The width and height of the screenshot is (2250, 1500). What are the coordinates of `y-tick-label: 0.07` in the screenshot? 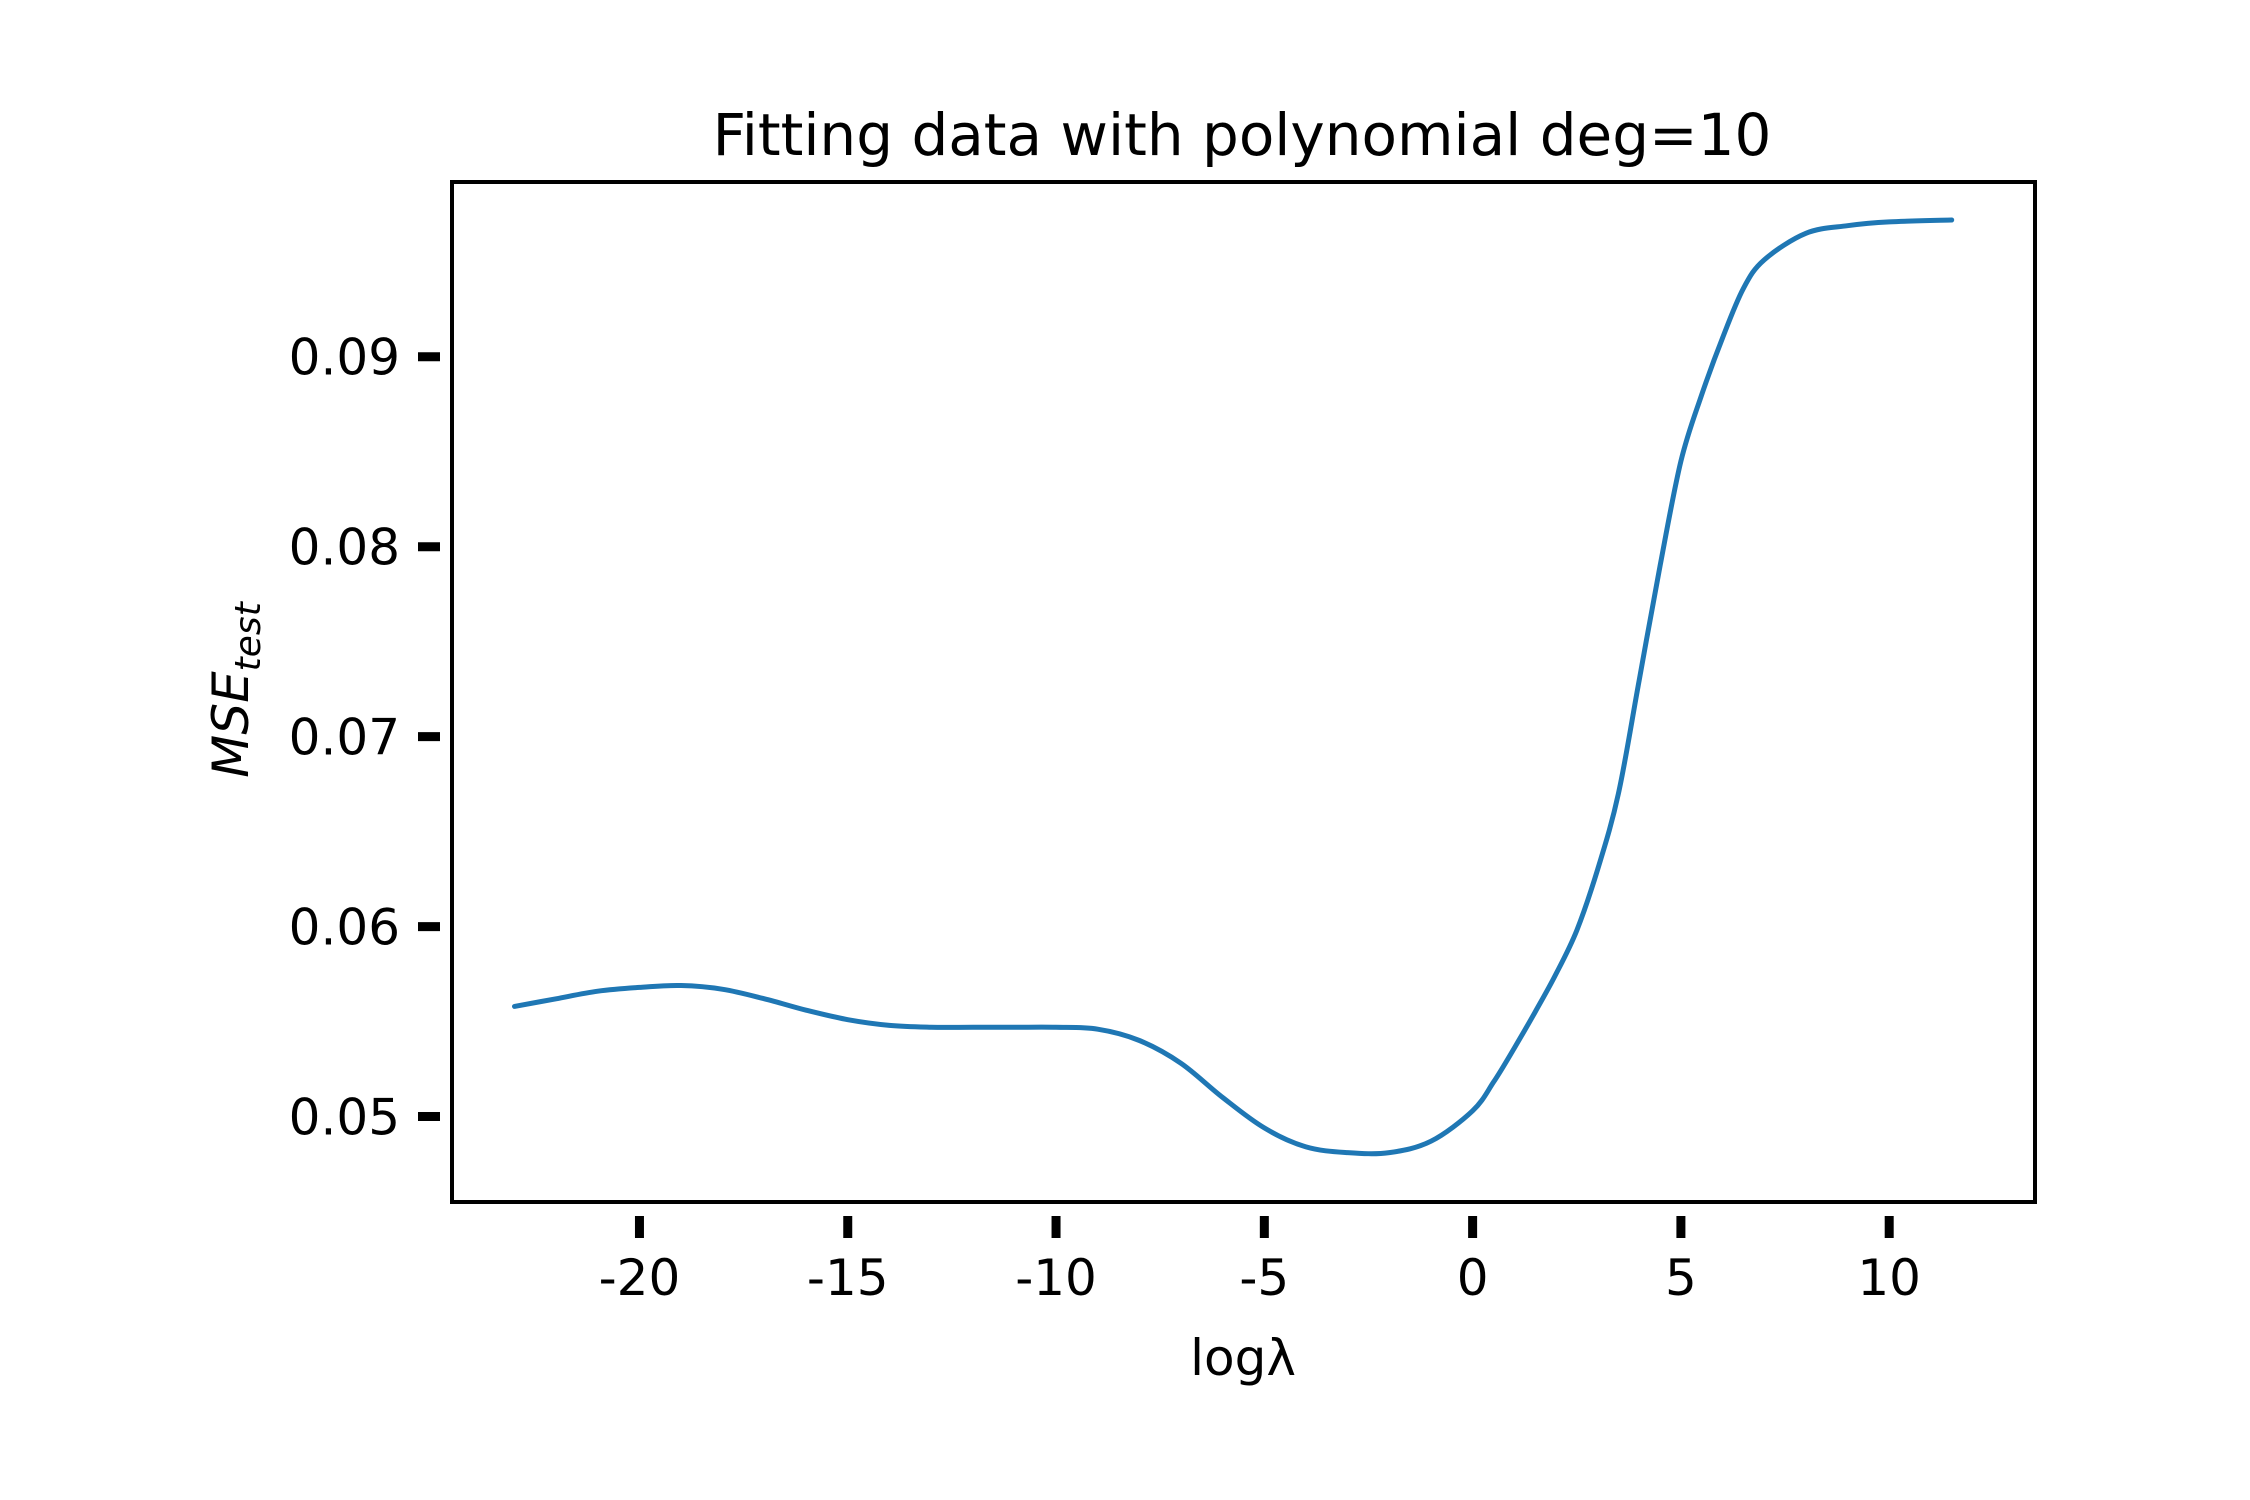 It's located at (344, 738).